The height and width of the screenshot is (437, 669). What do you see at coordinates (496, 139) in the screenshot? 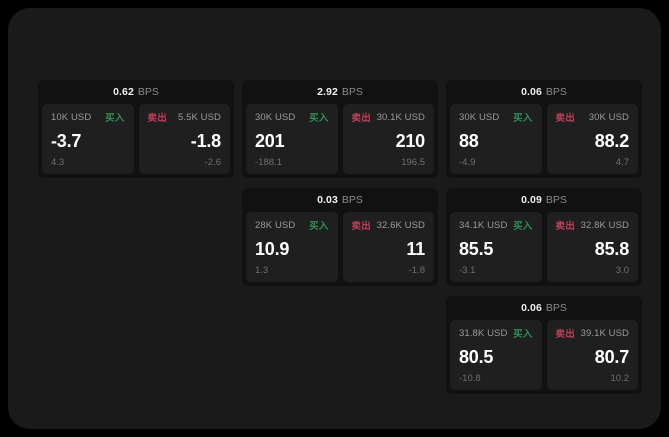
I see `buy-panel: 30K USD 买入 88 -4.9` at bounding box center [496, 139].